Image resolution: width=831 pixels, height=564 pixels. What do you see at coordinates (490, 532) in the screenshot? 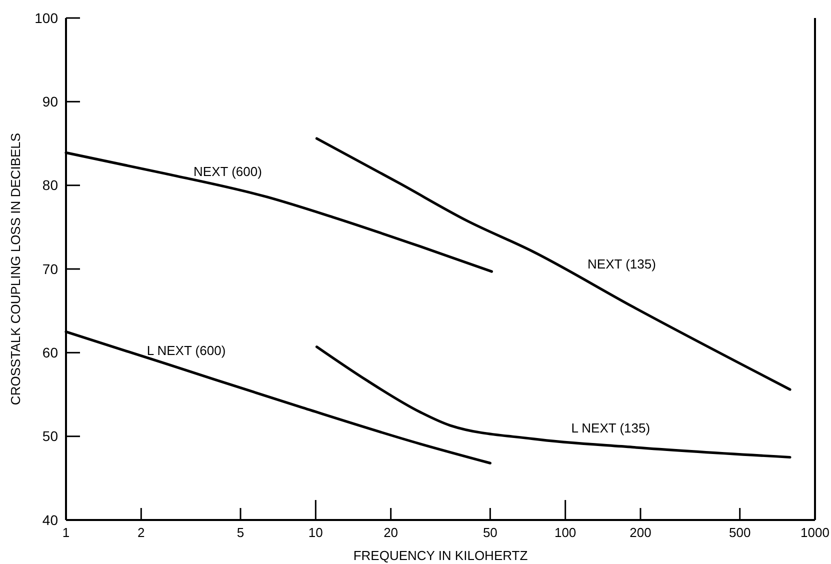
I see `x-tick-label: 50` at bounding box center [490, 532].